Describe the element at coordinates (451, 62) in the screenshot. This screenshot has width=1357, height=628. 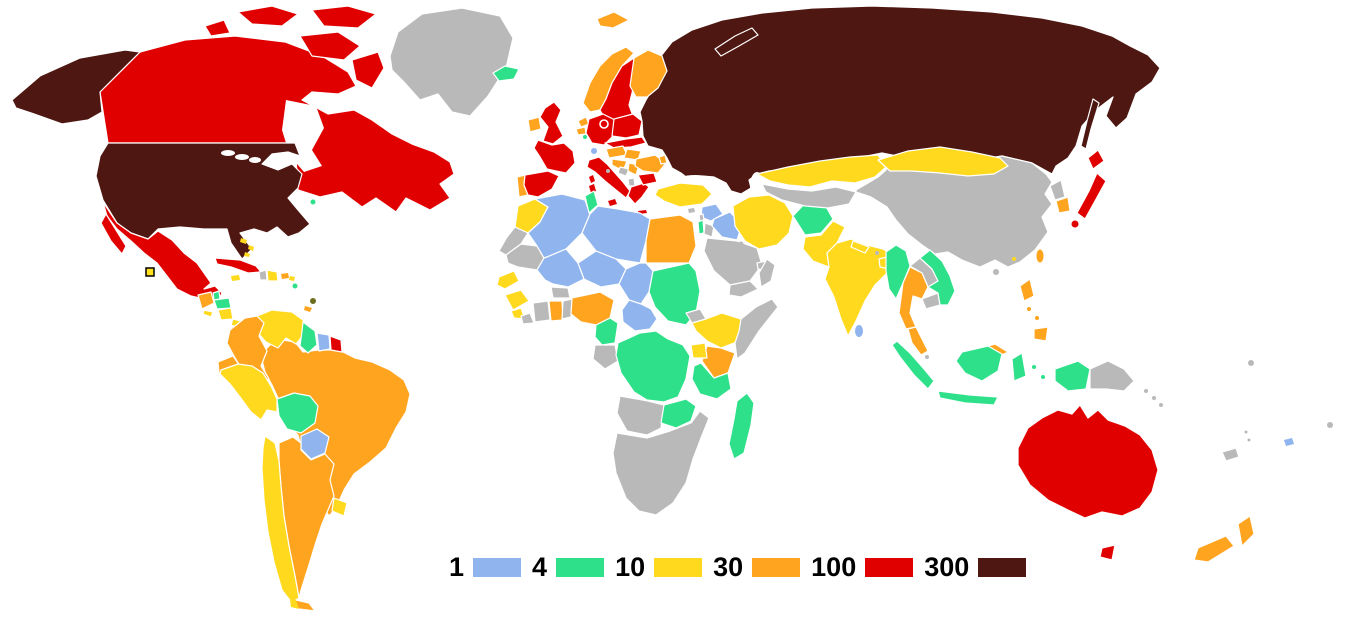
I see `country-greenland` at that location.